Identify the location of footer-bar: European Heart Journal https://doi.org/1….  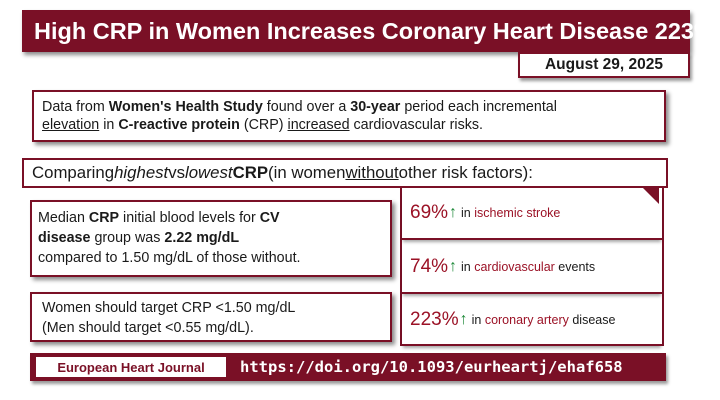
(348, 367).